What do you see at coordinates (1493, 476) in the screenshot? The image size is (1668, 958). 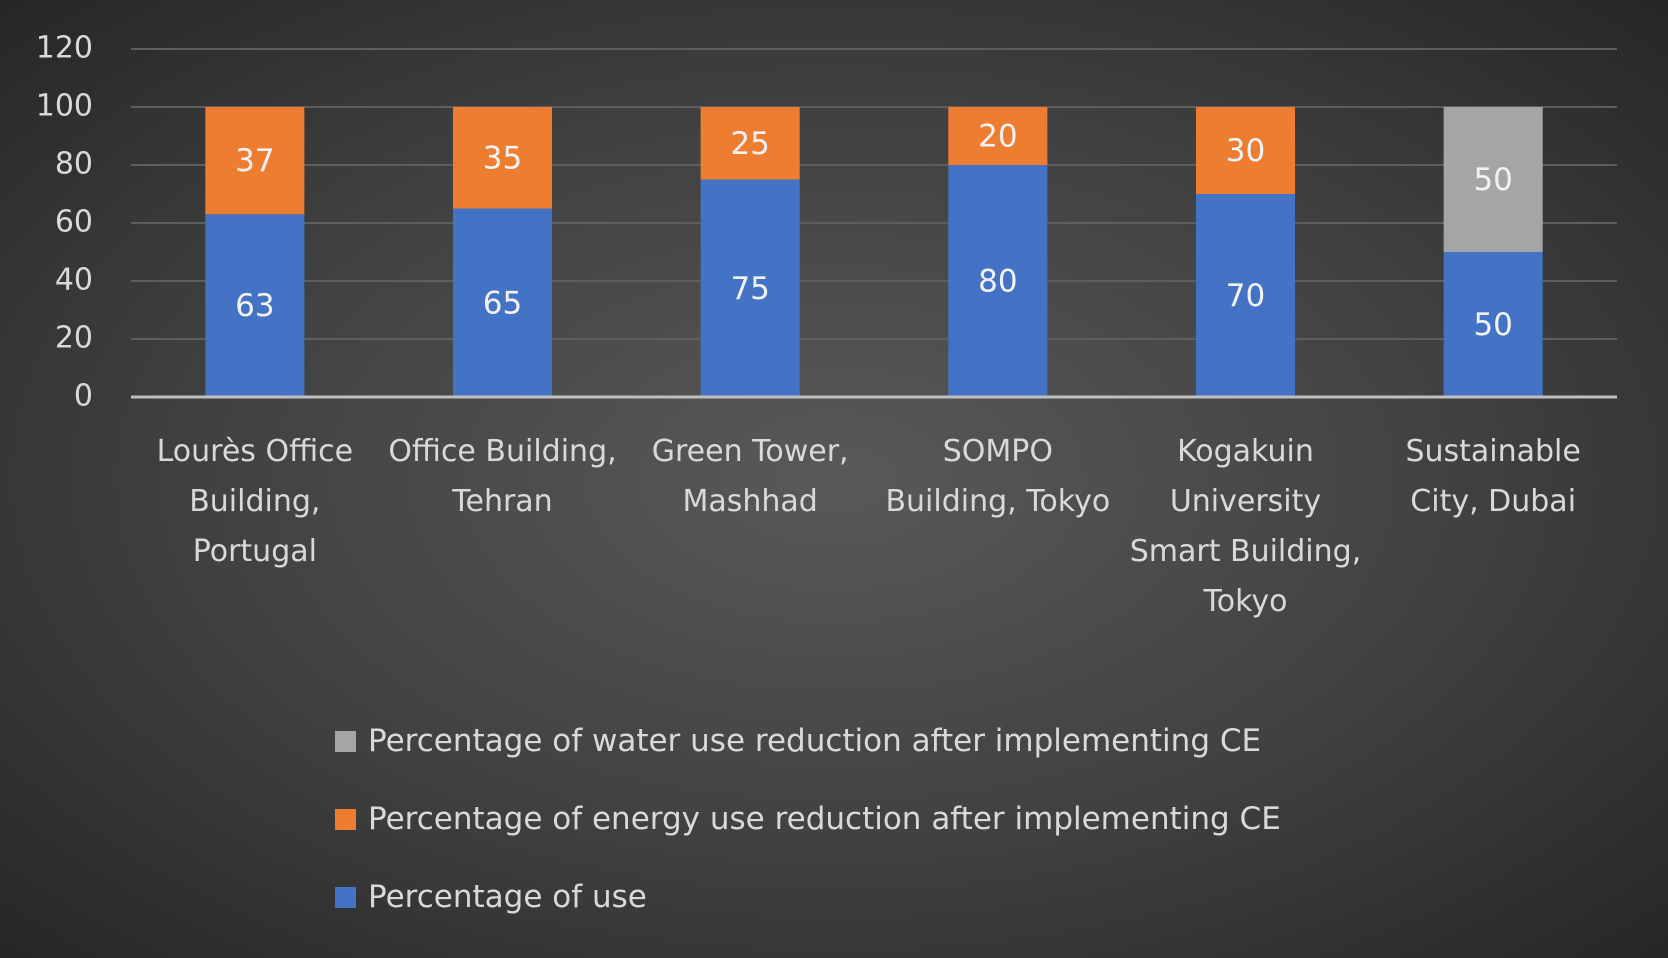 I see `x-tick-label: Sustainable City, Dubai` at bounding box center [1493, 476].